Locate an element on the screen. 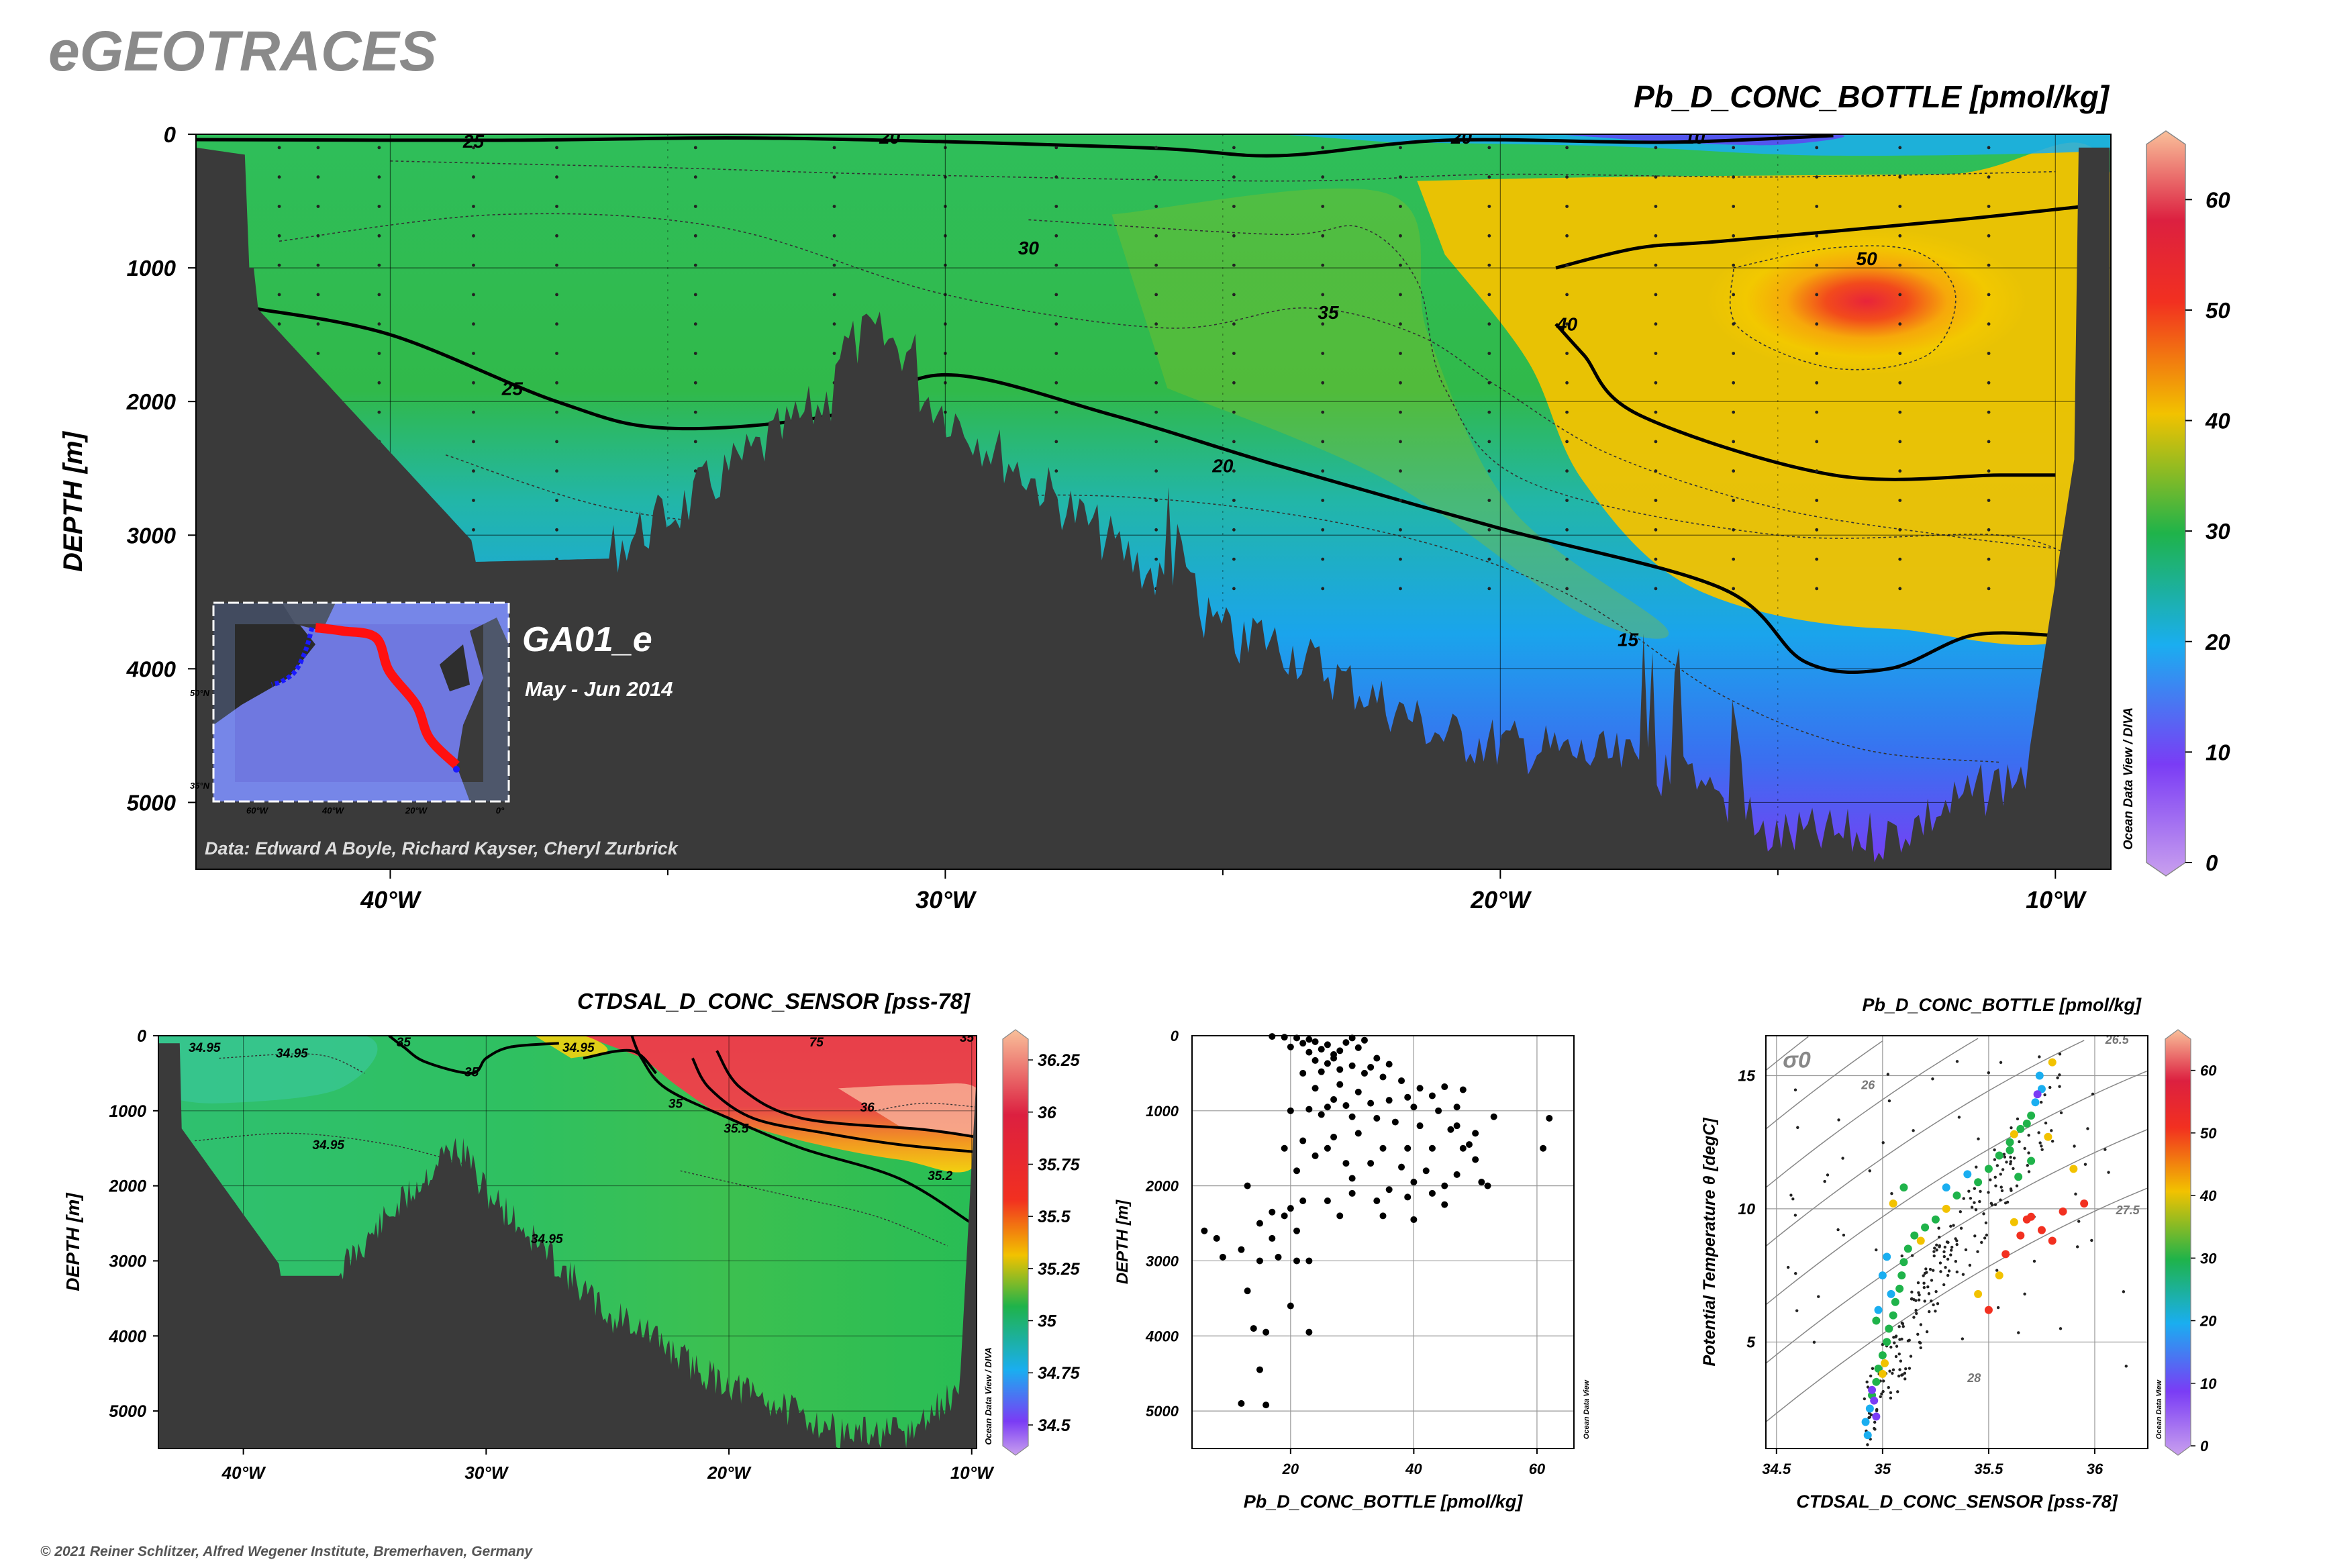  x-tick-label: 34.5 is located at coordinates (1776, 1469).